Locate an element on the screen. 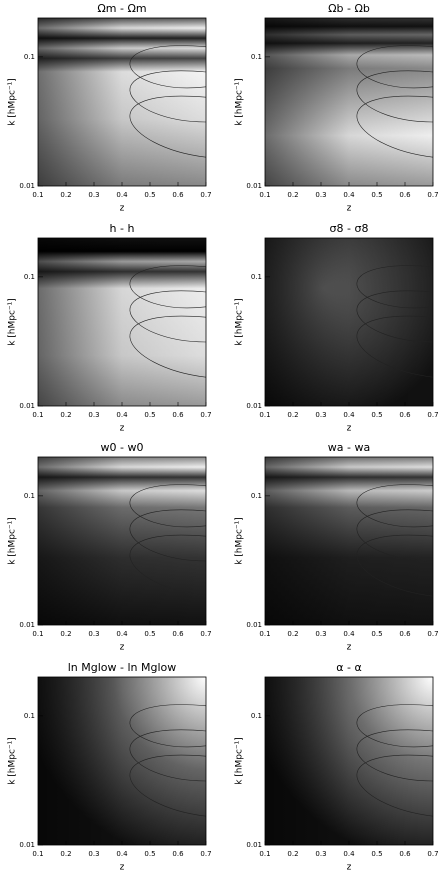 The width and height of the screenshot is (447, 879). panel-title: α - α is located at coordinates (348, 667).